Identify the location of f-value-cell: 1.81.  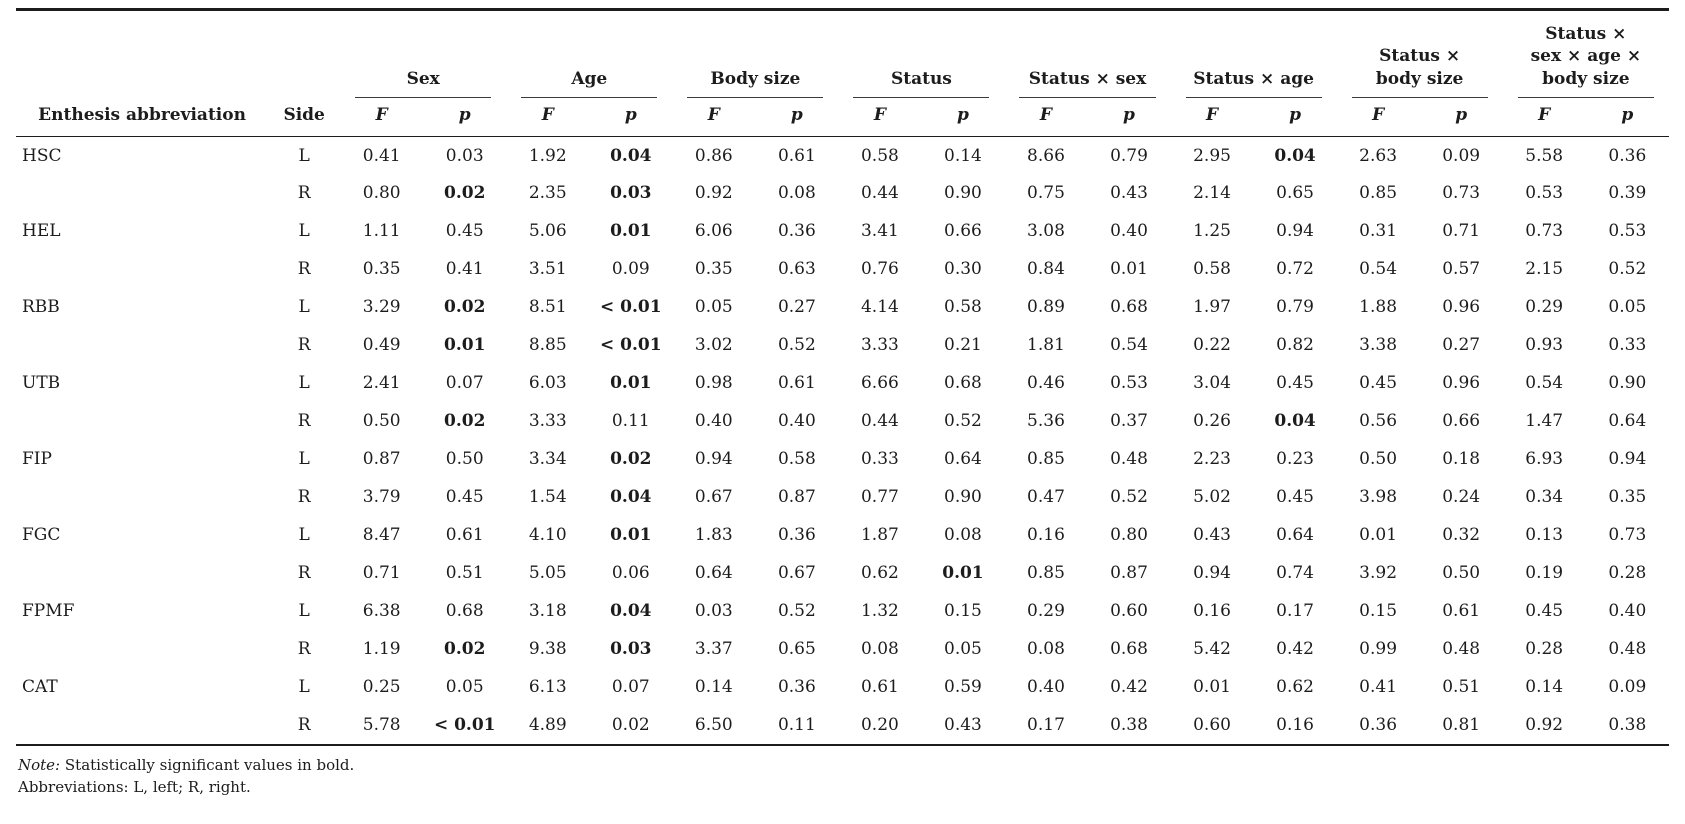
(1046, 345).